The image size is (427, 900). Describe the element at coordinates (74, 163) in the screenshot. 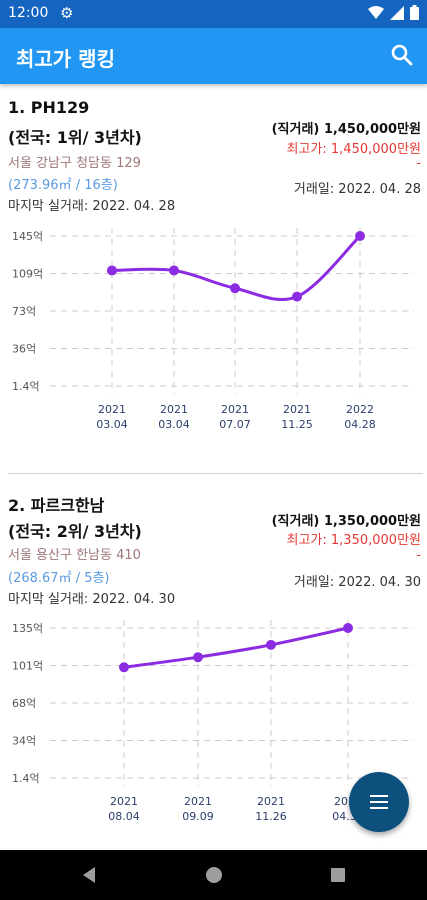

I see `listing-address: 서울 강남구 청담동 129` at that location.